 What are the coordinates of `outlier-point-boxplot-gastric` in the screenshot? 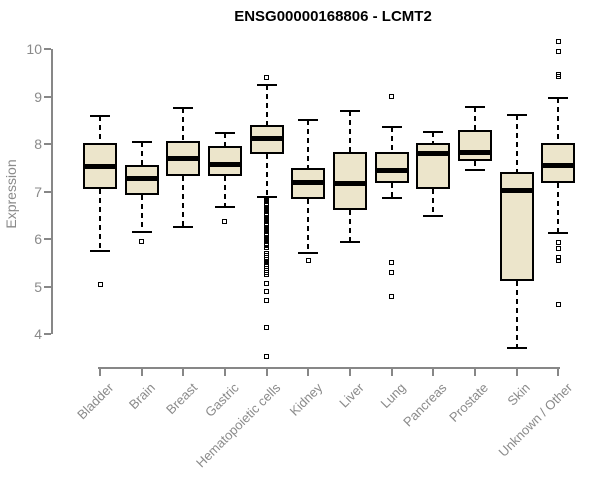 It's located at (225, 222).